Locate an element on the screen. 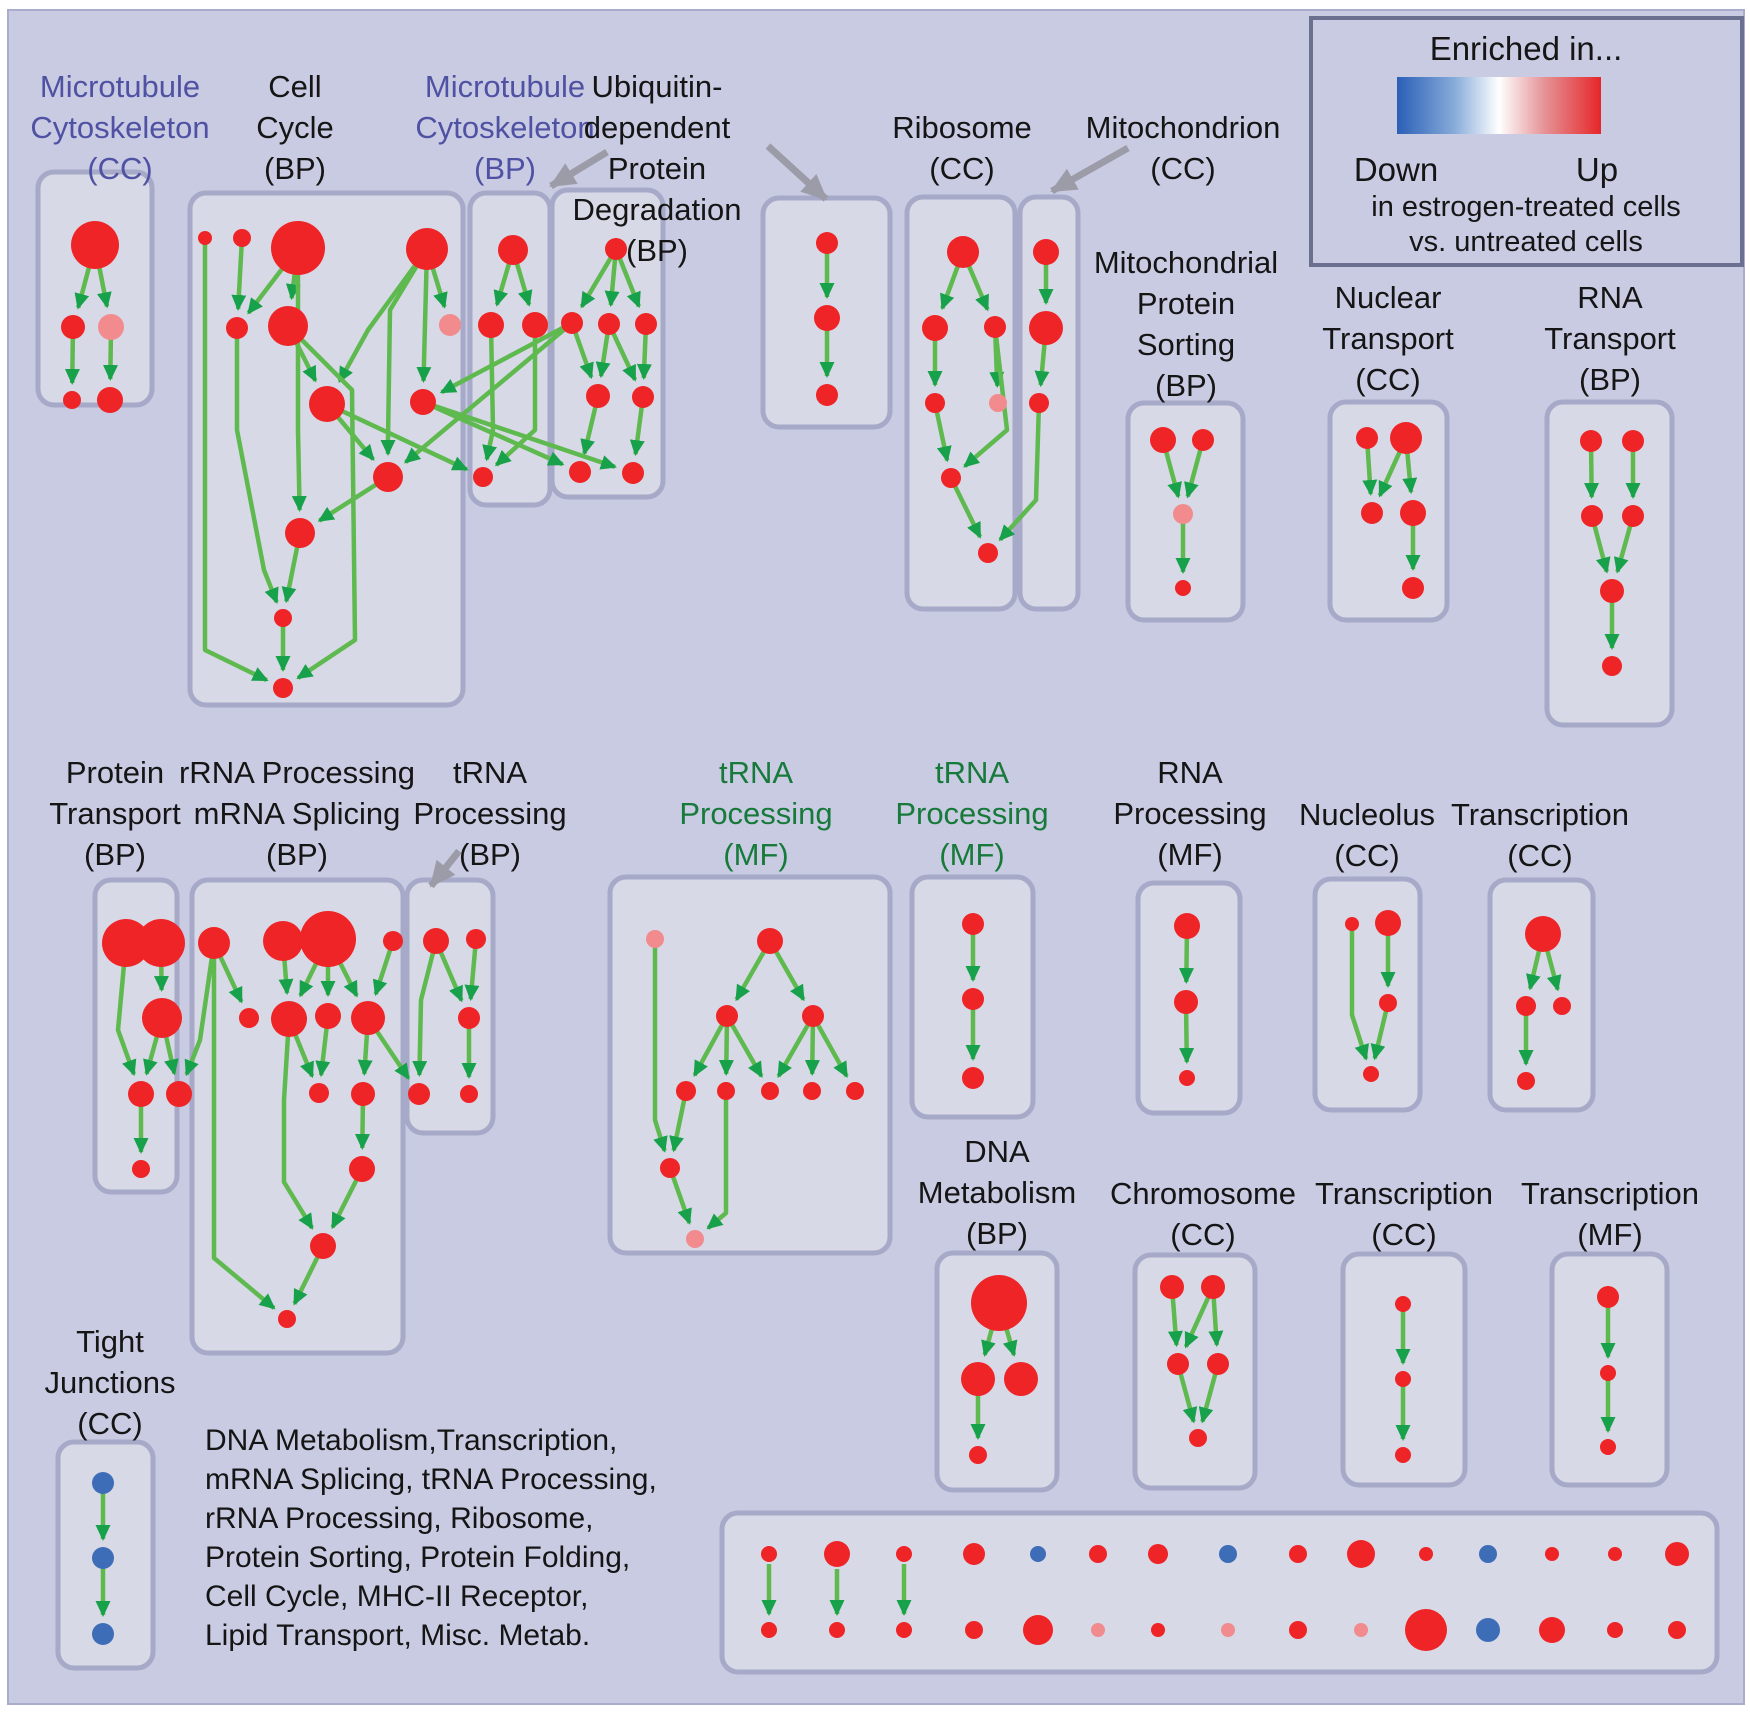 This screenshot has height=1715, width=1750. mito-sorting-node-mp1 is located at coordinates (1163, 440).